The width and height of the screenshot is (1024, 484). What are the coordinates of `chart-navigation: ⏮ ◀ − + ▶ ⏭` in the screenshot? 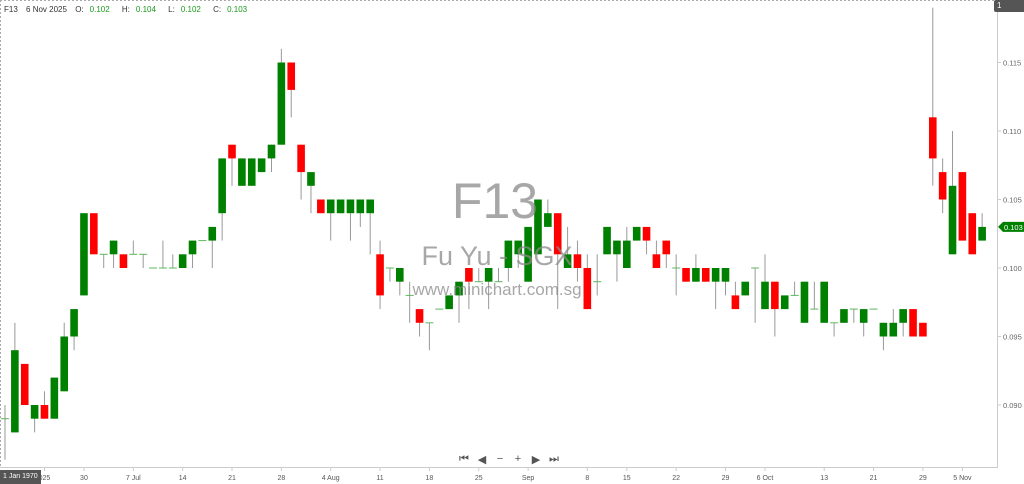 It's located at (509, 459).